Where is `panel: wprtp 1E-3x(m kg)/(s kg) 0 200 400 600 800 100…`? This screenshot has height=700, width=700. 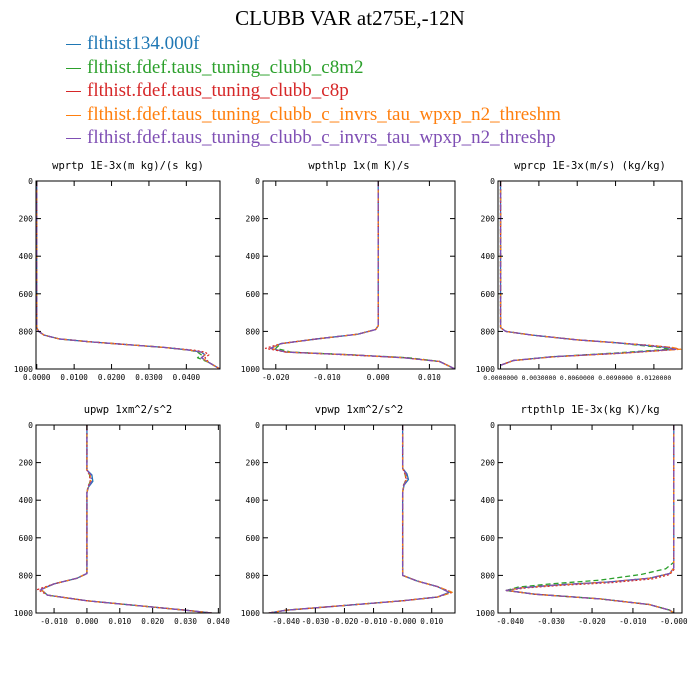
panel: wprtp 1E-3x(m kg)/(s kg) 0 200 400 600 800 100… is located at coordinates (117, 271).